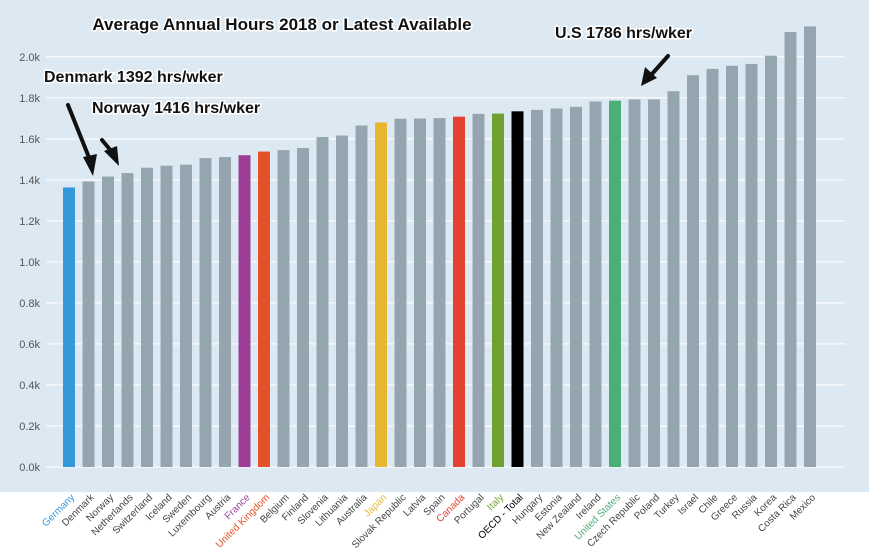 The image size is (869, 560). What do you see at coordinates (108, 321) in the screenshot?
I see `bar-norway` at bounding box center [108, 321].